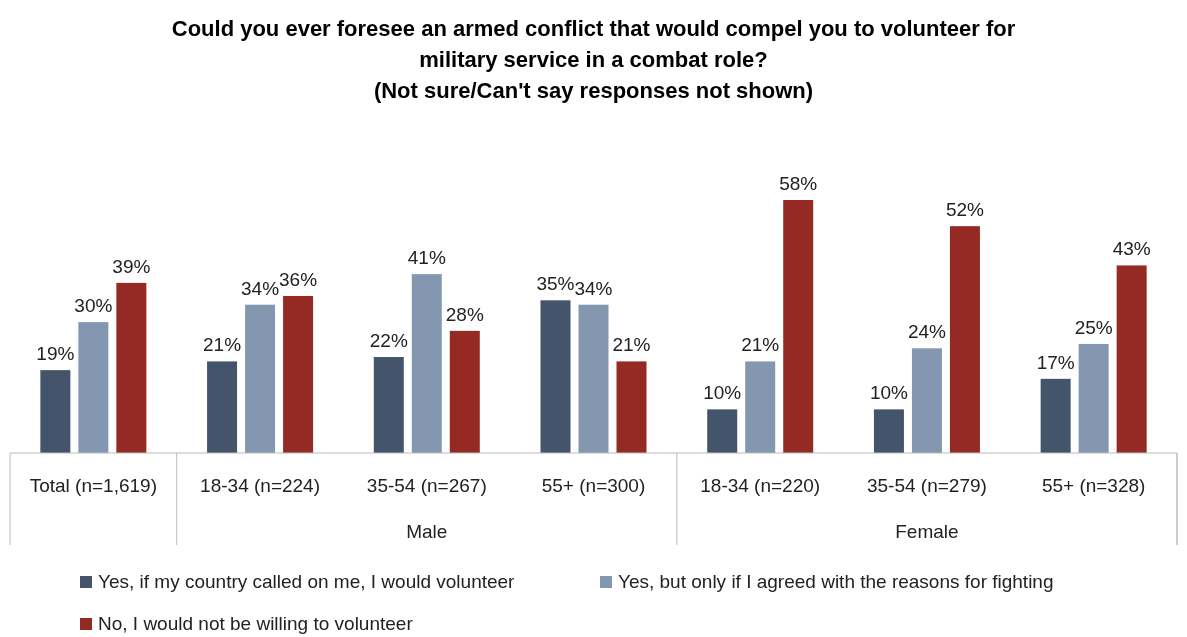  What do you see at coordinates (427, 531) in the screenshot?
I see `text: Male` at bounding box center [427, 531].